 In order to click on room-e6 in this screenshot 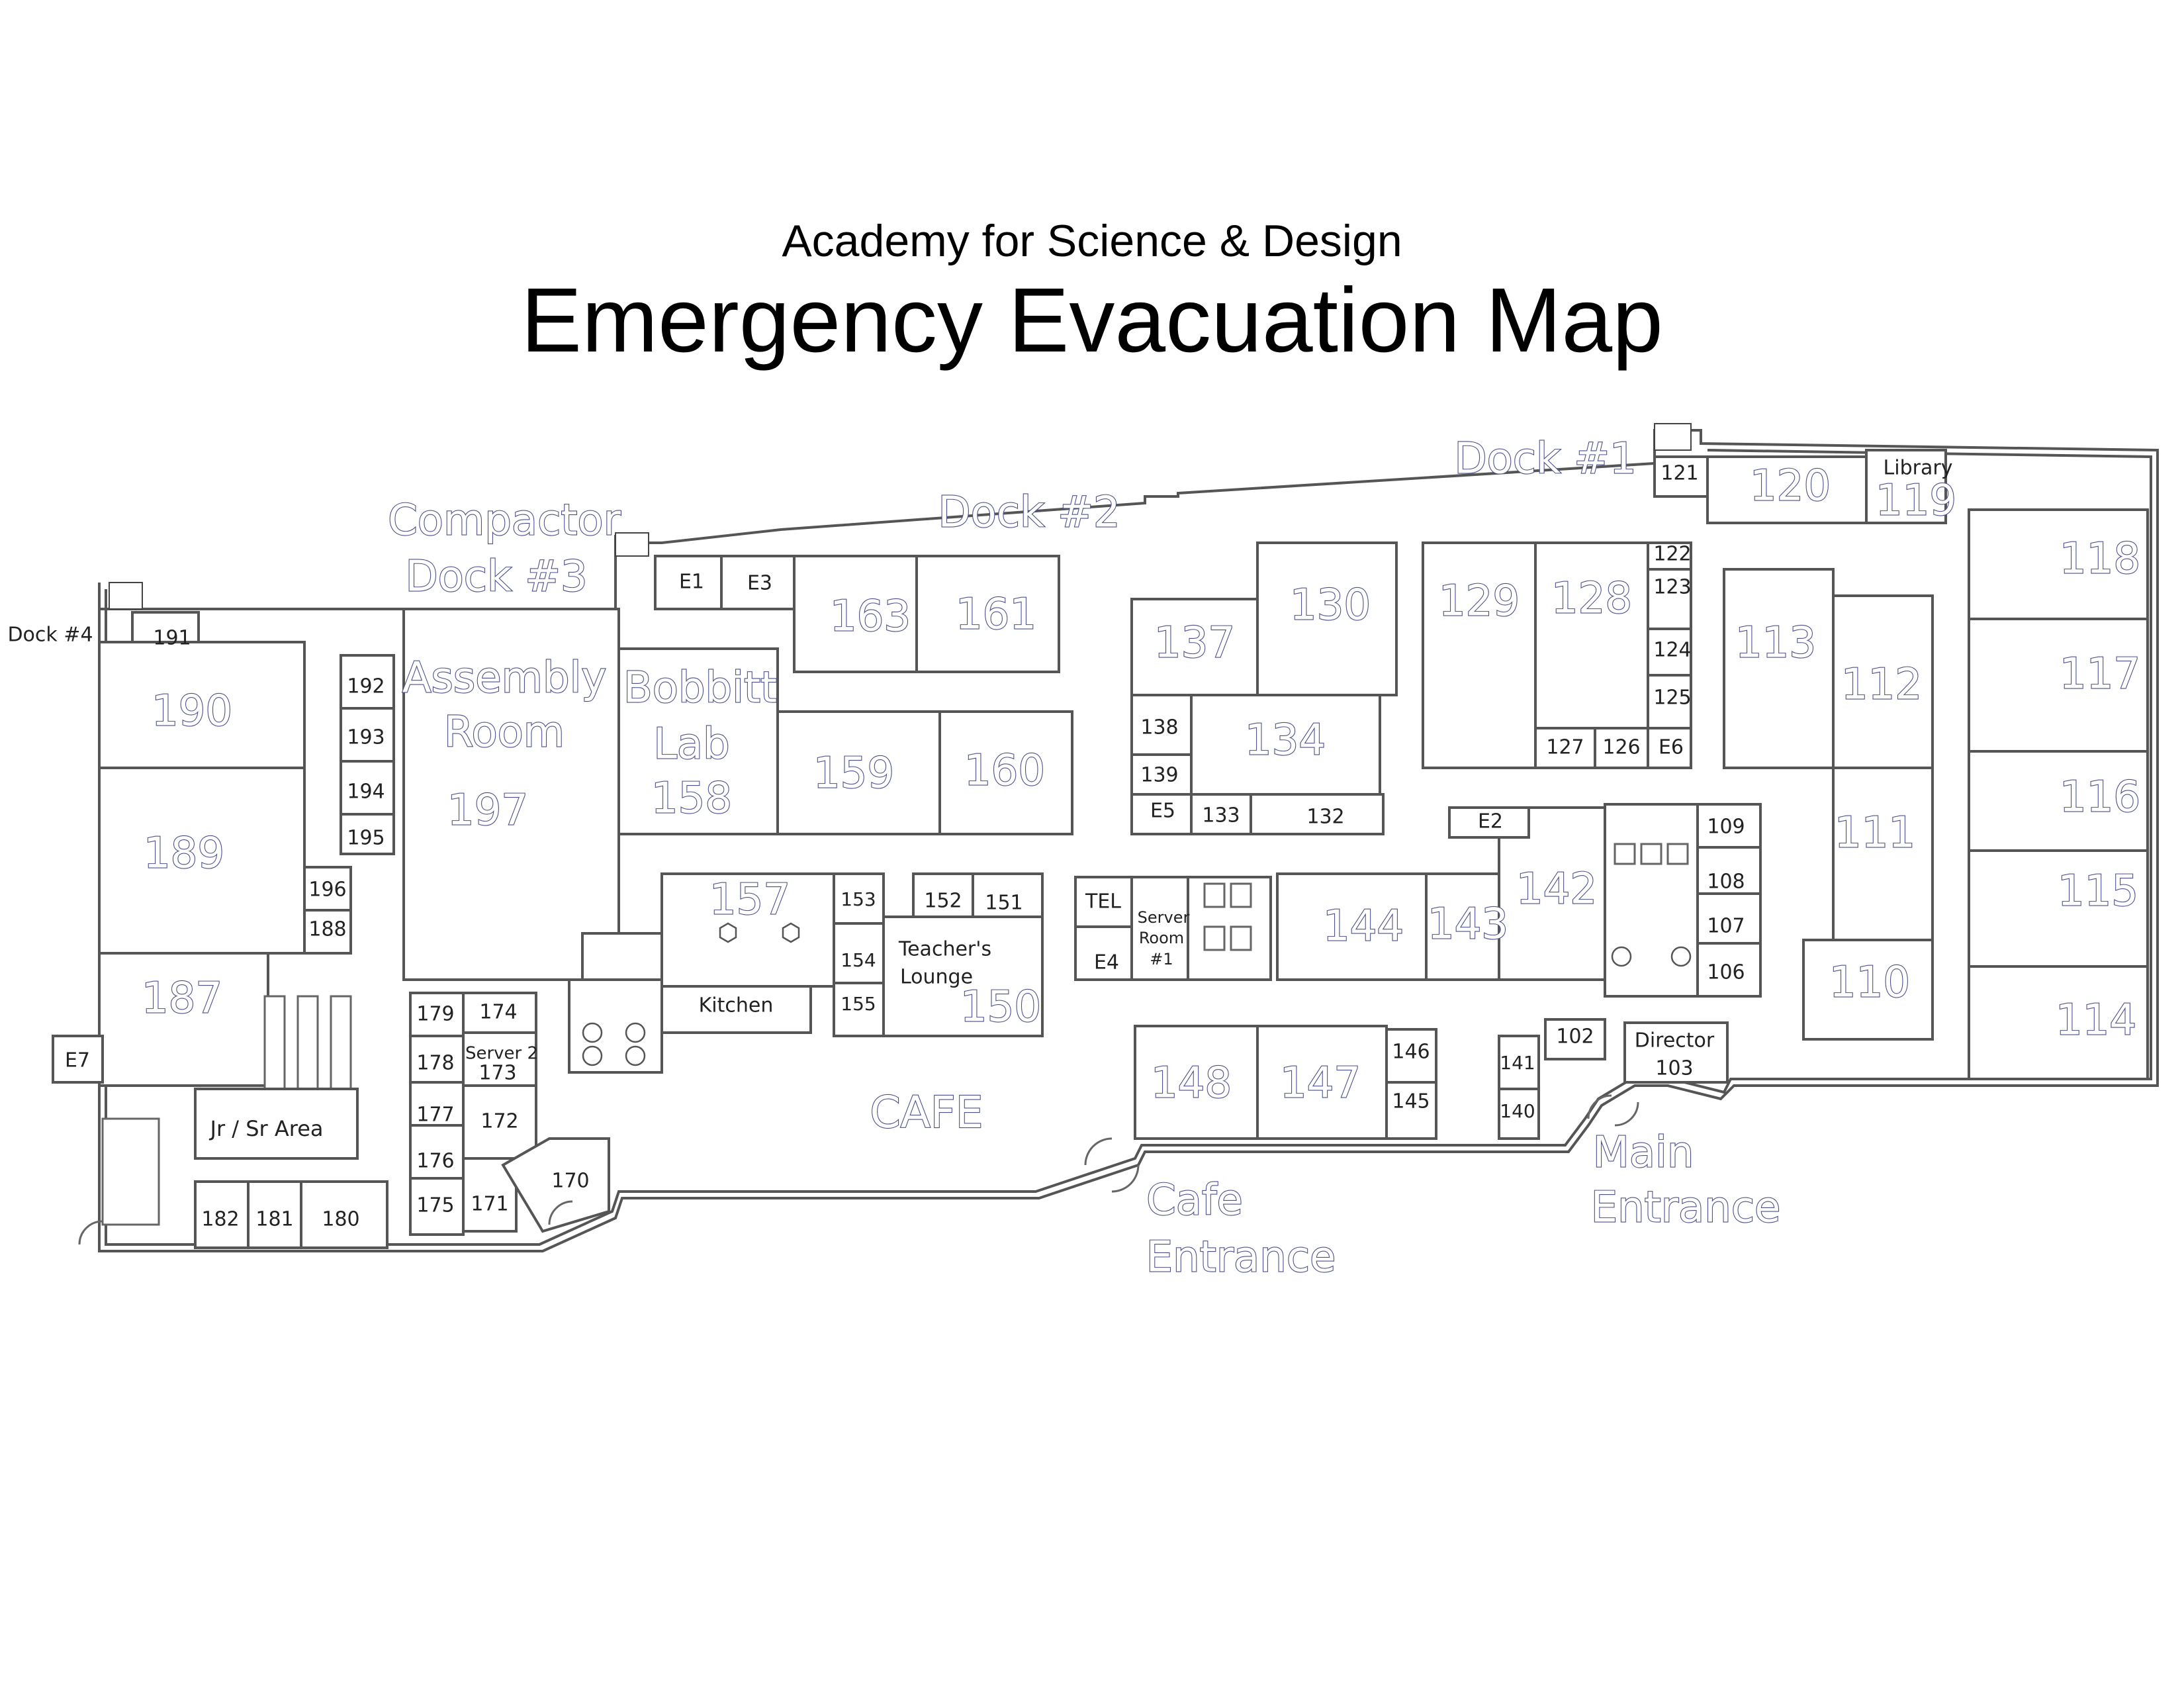, I will do `click(1669, 748)`.